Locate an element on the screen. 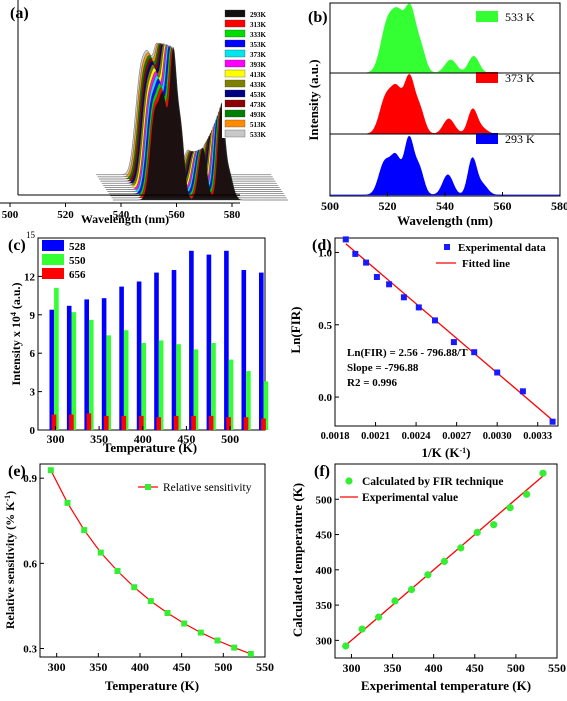 The height and width of the screenshot is (701, 567). a-legend-swatch-333K is located at coordinates (235, 33).